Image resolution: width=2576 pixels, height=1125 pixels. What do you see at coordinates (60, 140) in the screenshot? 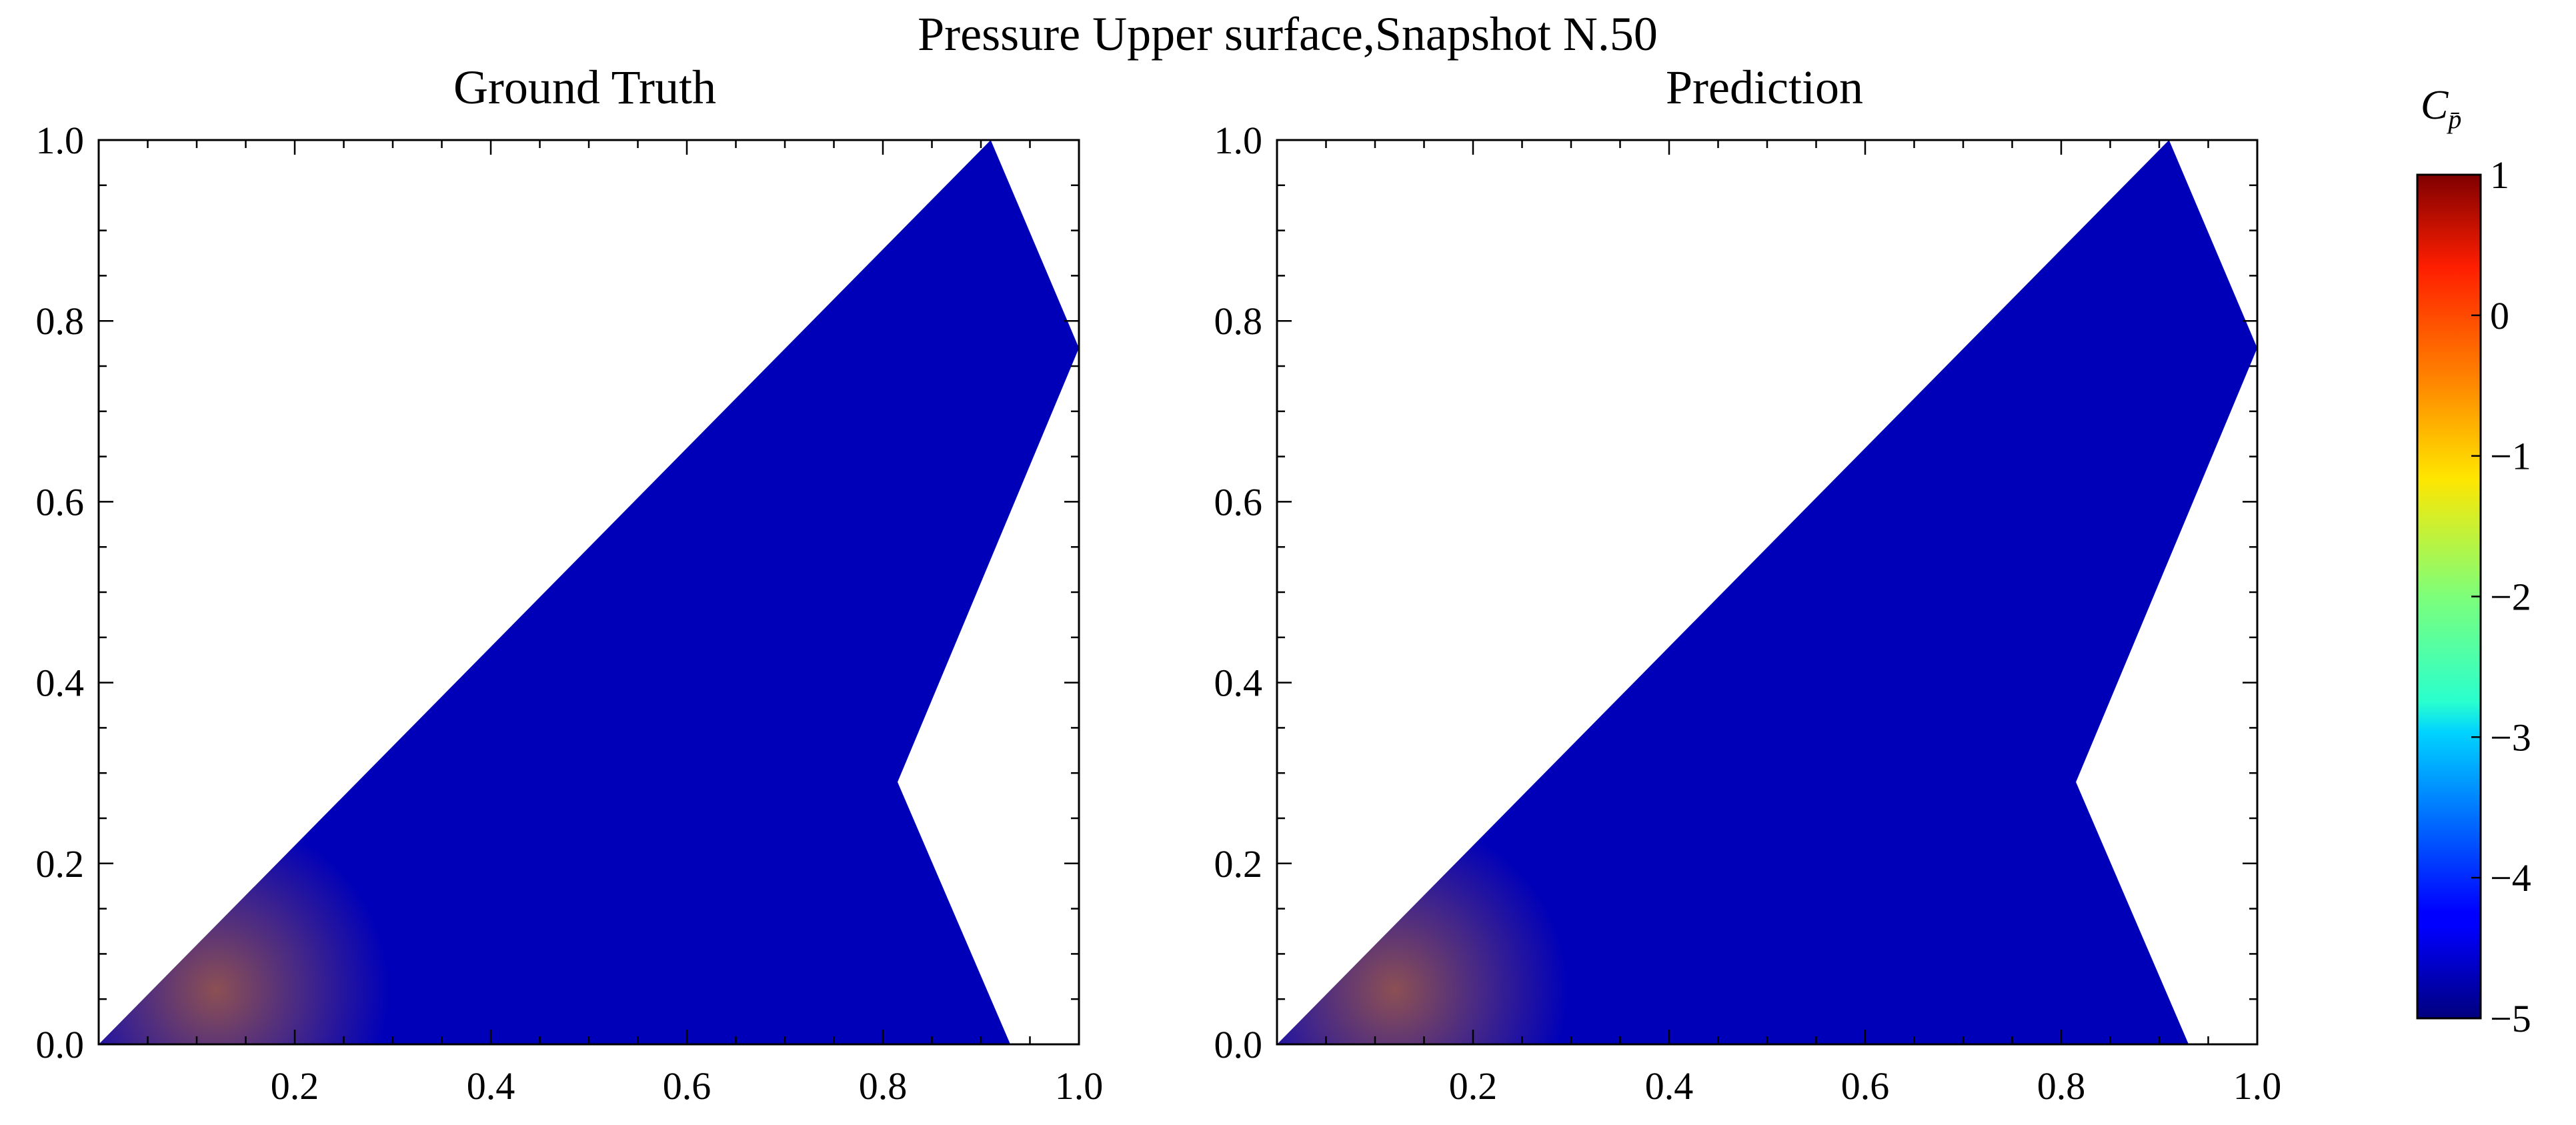
I see `ground-truth-y-tick-label: 1.0` at bounding box center [60, 140].